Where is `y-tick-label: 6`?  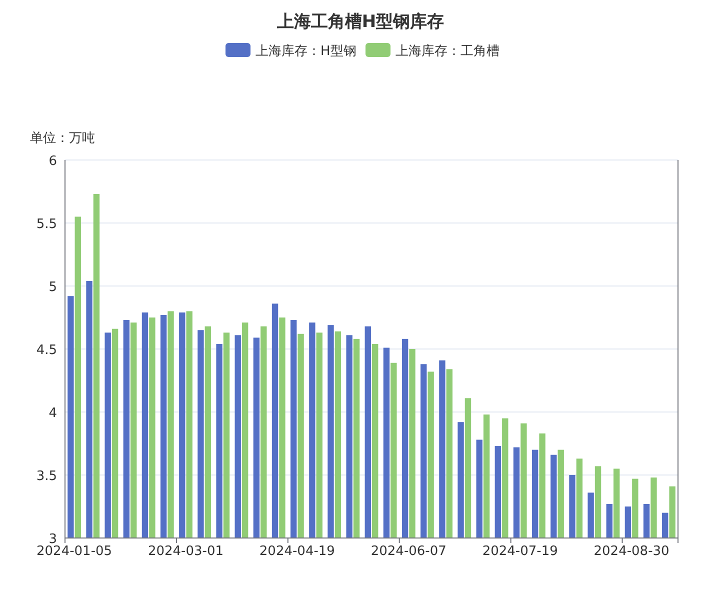 y-tick-label: 6 is located at coordinates (52, 161).